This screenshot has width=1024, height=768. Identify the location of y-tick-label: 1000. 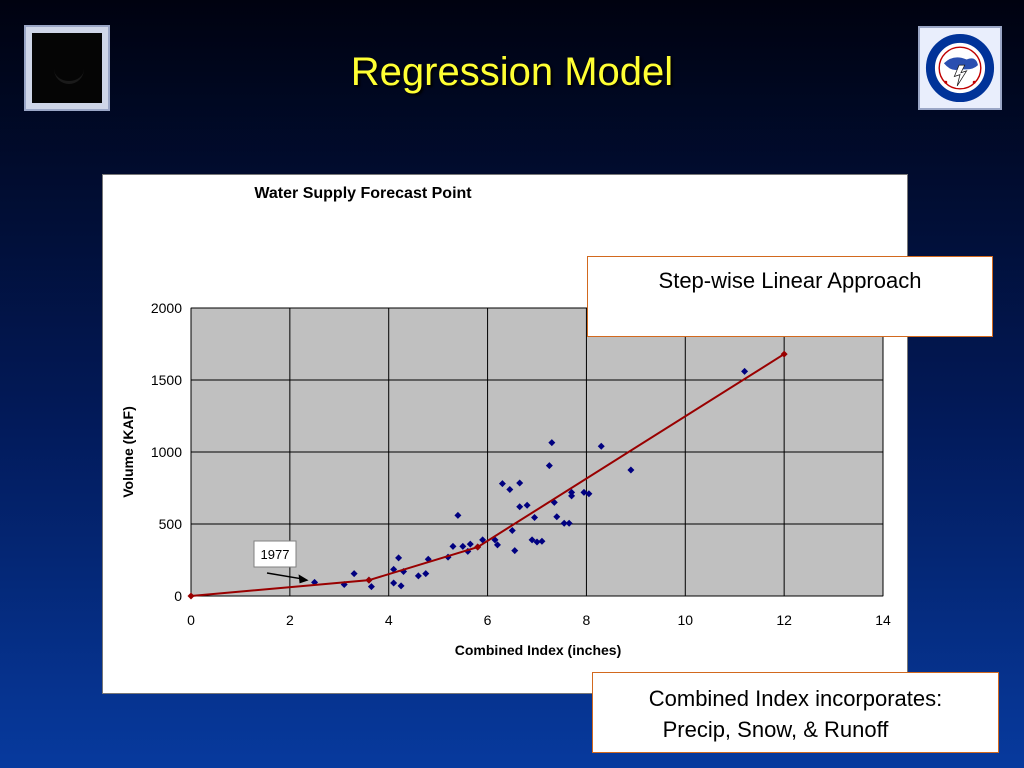
(166, 452).